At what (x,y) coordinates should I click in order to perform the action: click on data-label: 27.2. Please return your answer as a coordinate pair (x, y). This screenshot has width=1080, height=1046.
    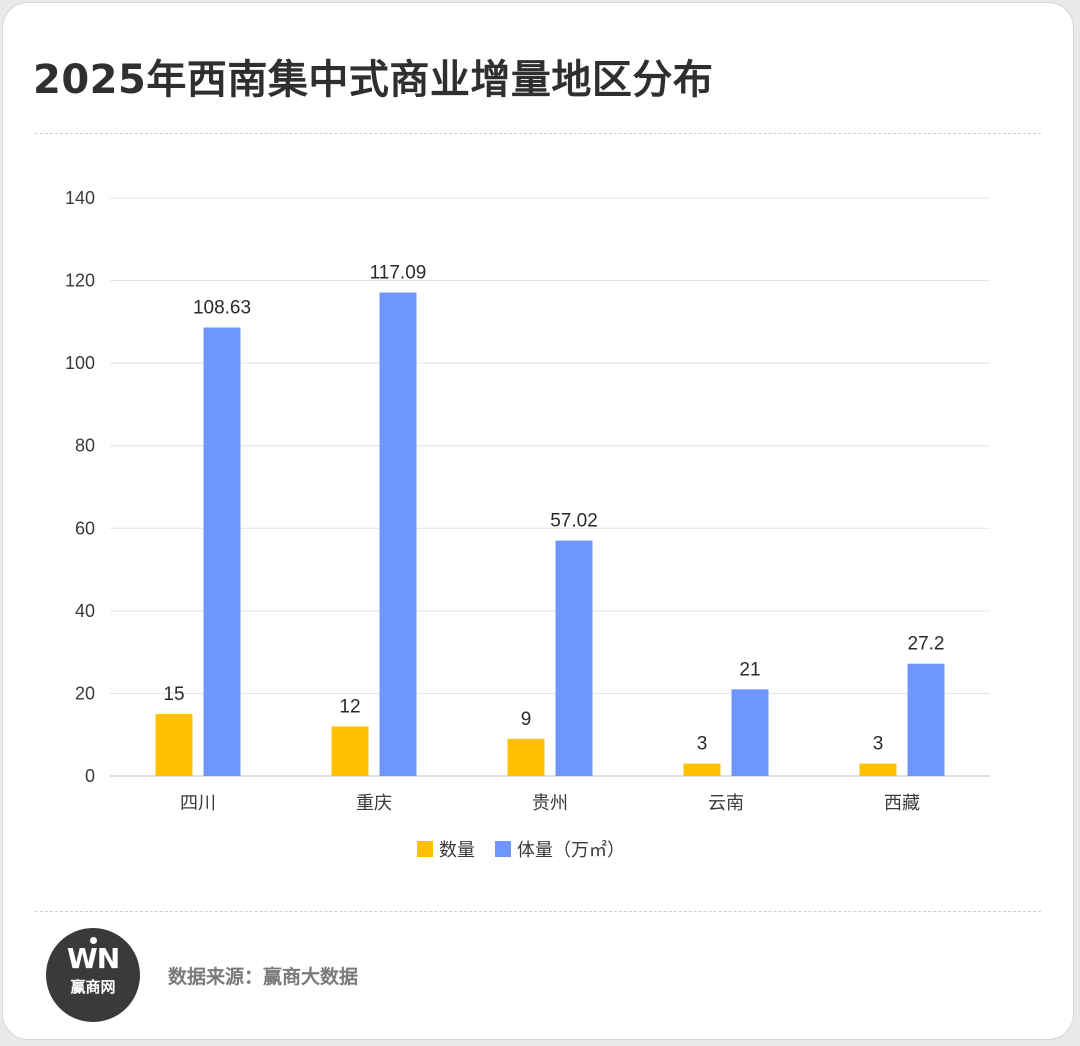
    Looking at the image, I should click on (926, 644).